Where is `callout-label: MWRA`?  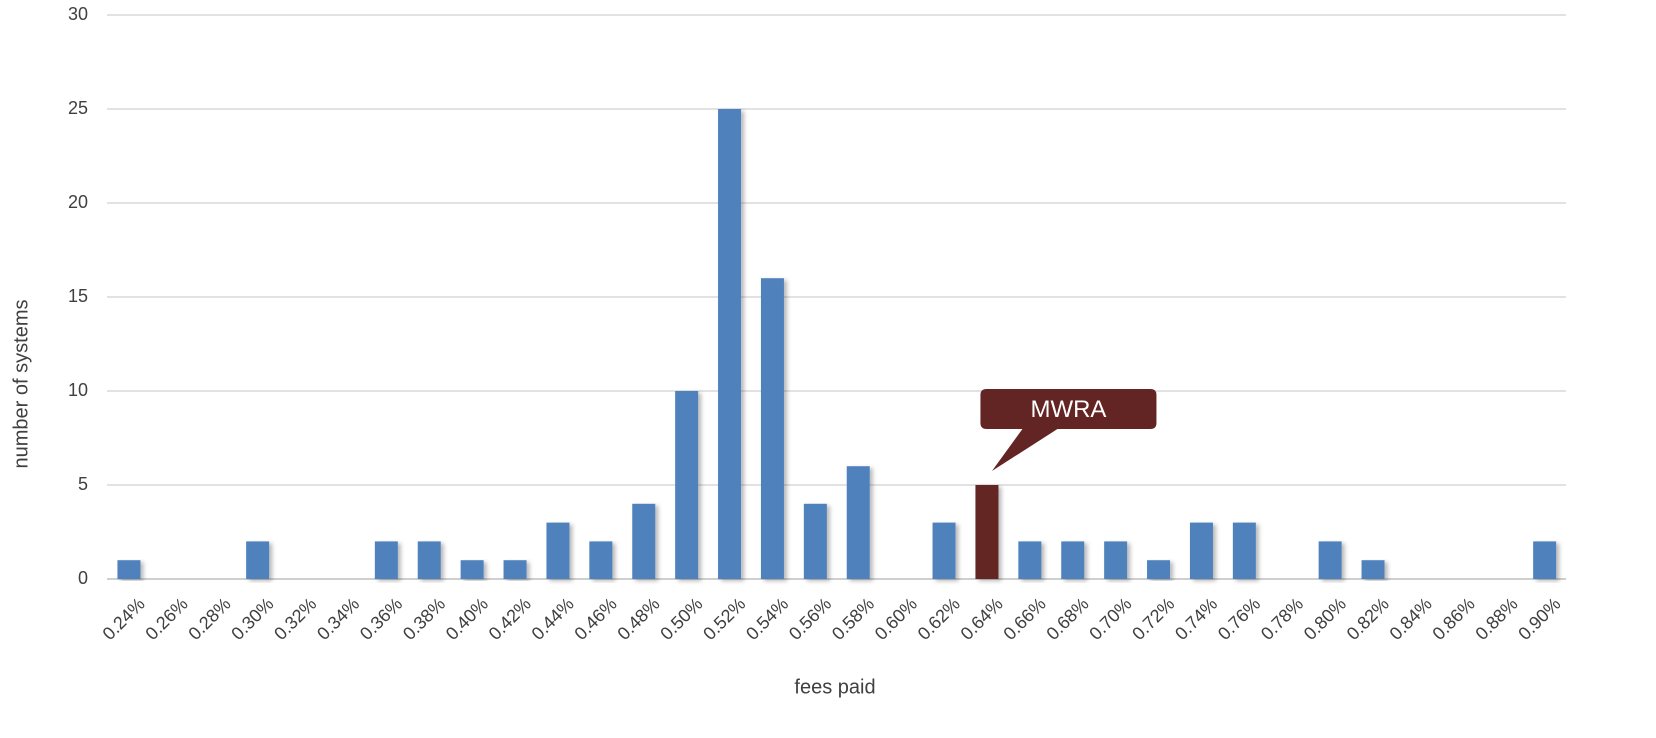 callout-label: MWRA is located at coordinates (1068, 409).